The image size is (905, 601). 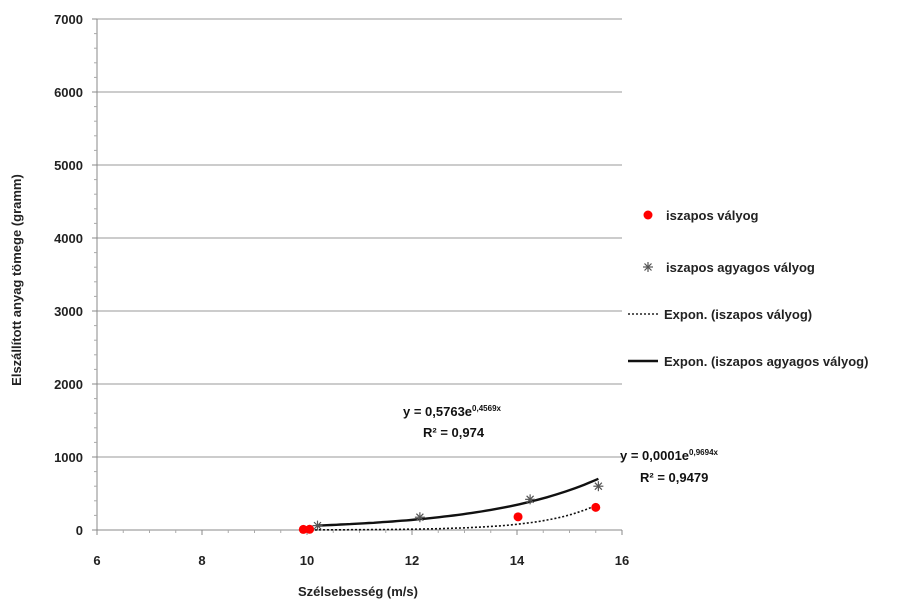 What do you see at coordinates (75, 275) in the screenshot?
I see `y-axis-ticks: 0 1000 2000 3000 4000 5000 6000 7000` at bounding box center [75, 275].